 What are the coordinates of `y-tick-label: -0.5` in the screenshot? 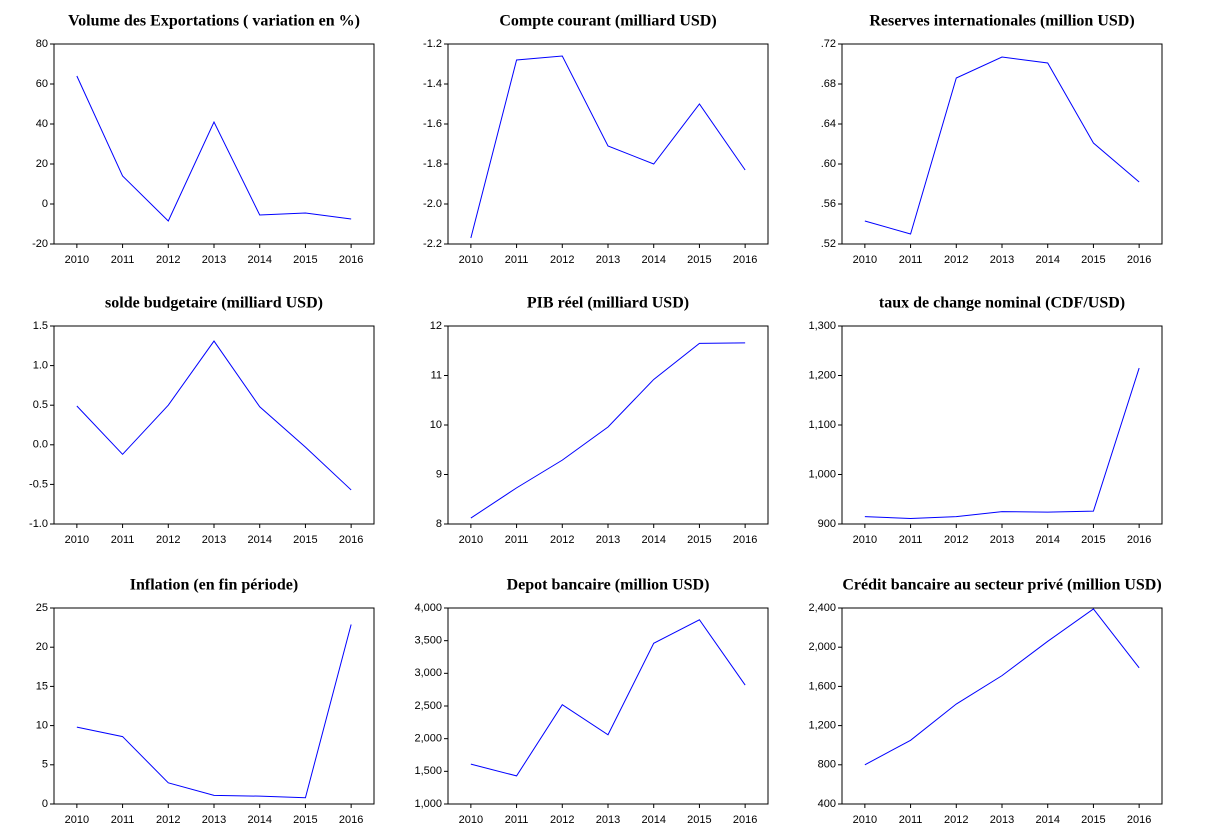 It's located at (38, 484).